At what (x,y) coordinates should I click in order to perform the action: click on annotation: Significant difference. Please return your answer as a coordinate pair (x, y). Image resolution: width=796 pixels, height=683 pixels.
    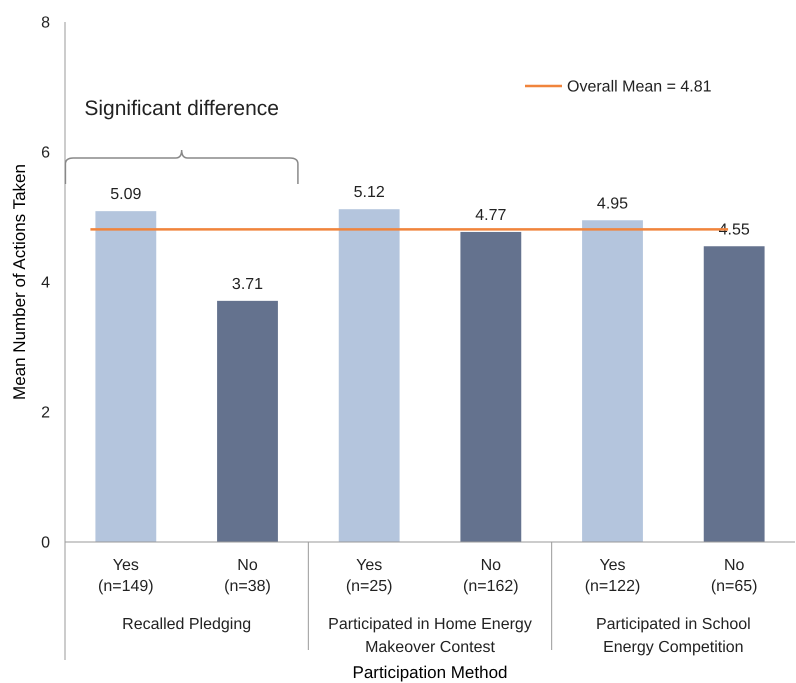
    Looking at the image, I should click on (181, 108).